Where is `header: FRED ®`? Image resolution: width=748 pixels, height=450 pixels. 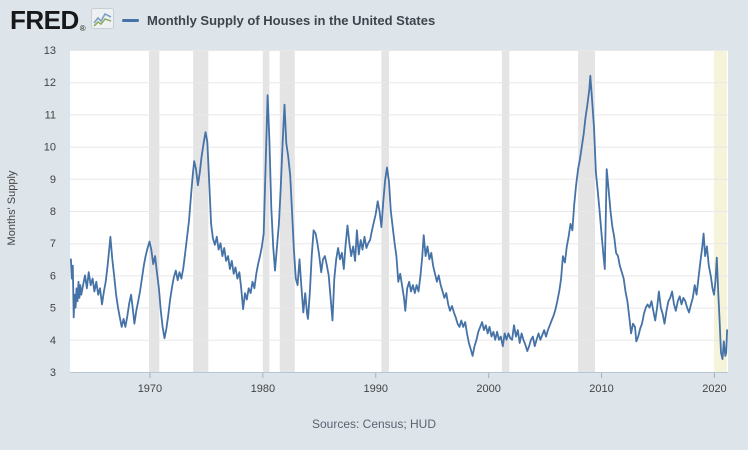 header: FRED ® is located at coordinates (62, 21).